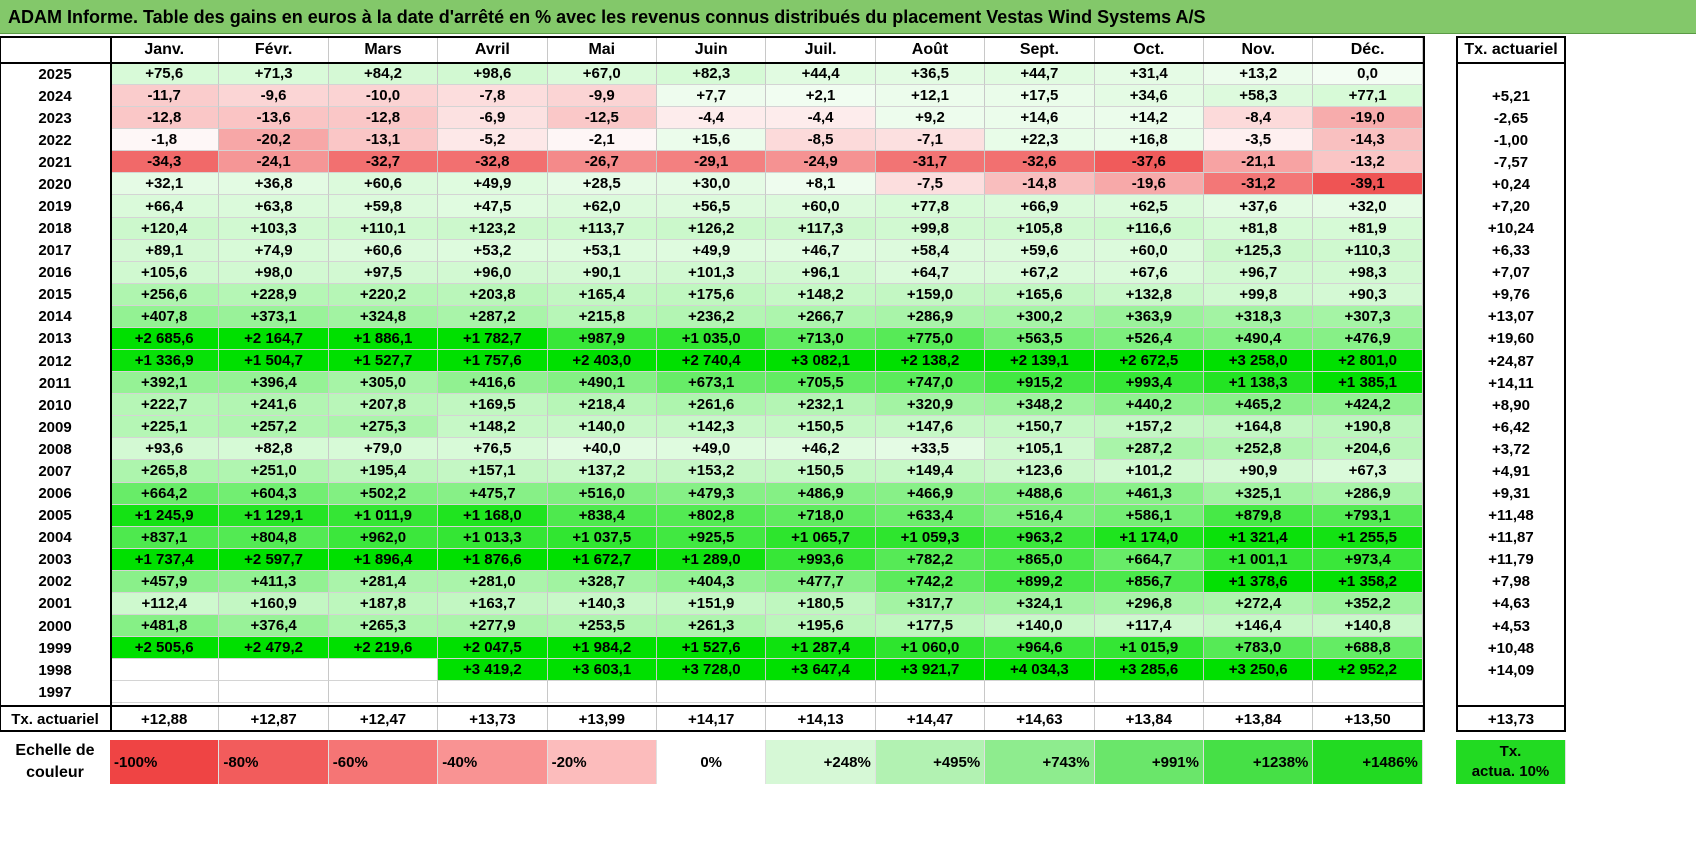 The width and height of the screenshot is (1696, 848). I want to click on rate-cell: +6,33, so click(1511, 251).